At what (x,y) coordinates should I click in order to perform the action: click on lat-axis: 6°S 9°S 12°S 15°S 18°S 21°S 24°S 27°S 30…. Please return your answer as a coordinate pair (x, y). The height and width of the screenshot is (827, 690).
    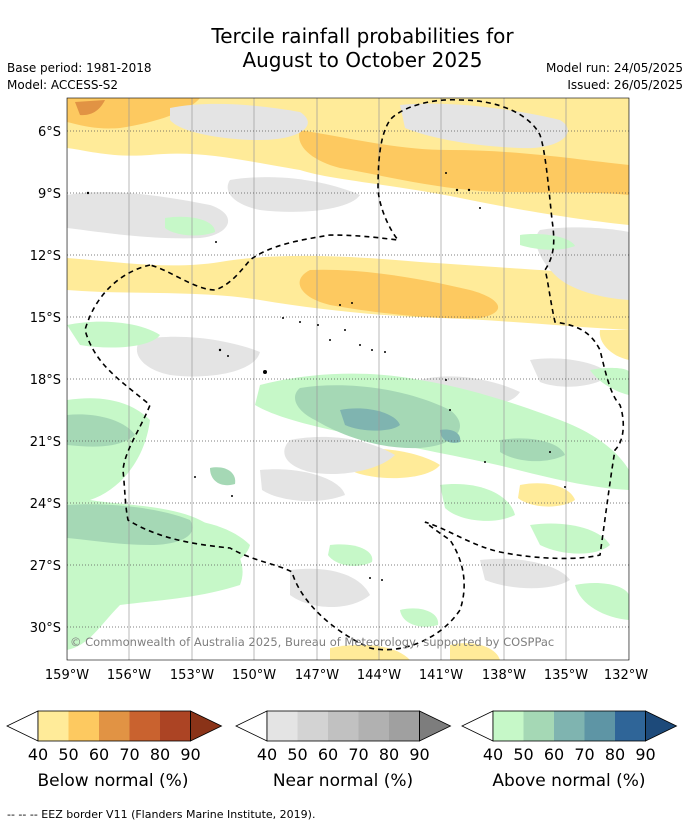
    Looking at the image, I should click on (45, 380).